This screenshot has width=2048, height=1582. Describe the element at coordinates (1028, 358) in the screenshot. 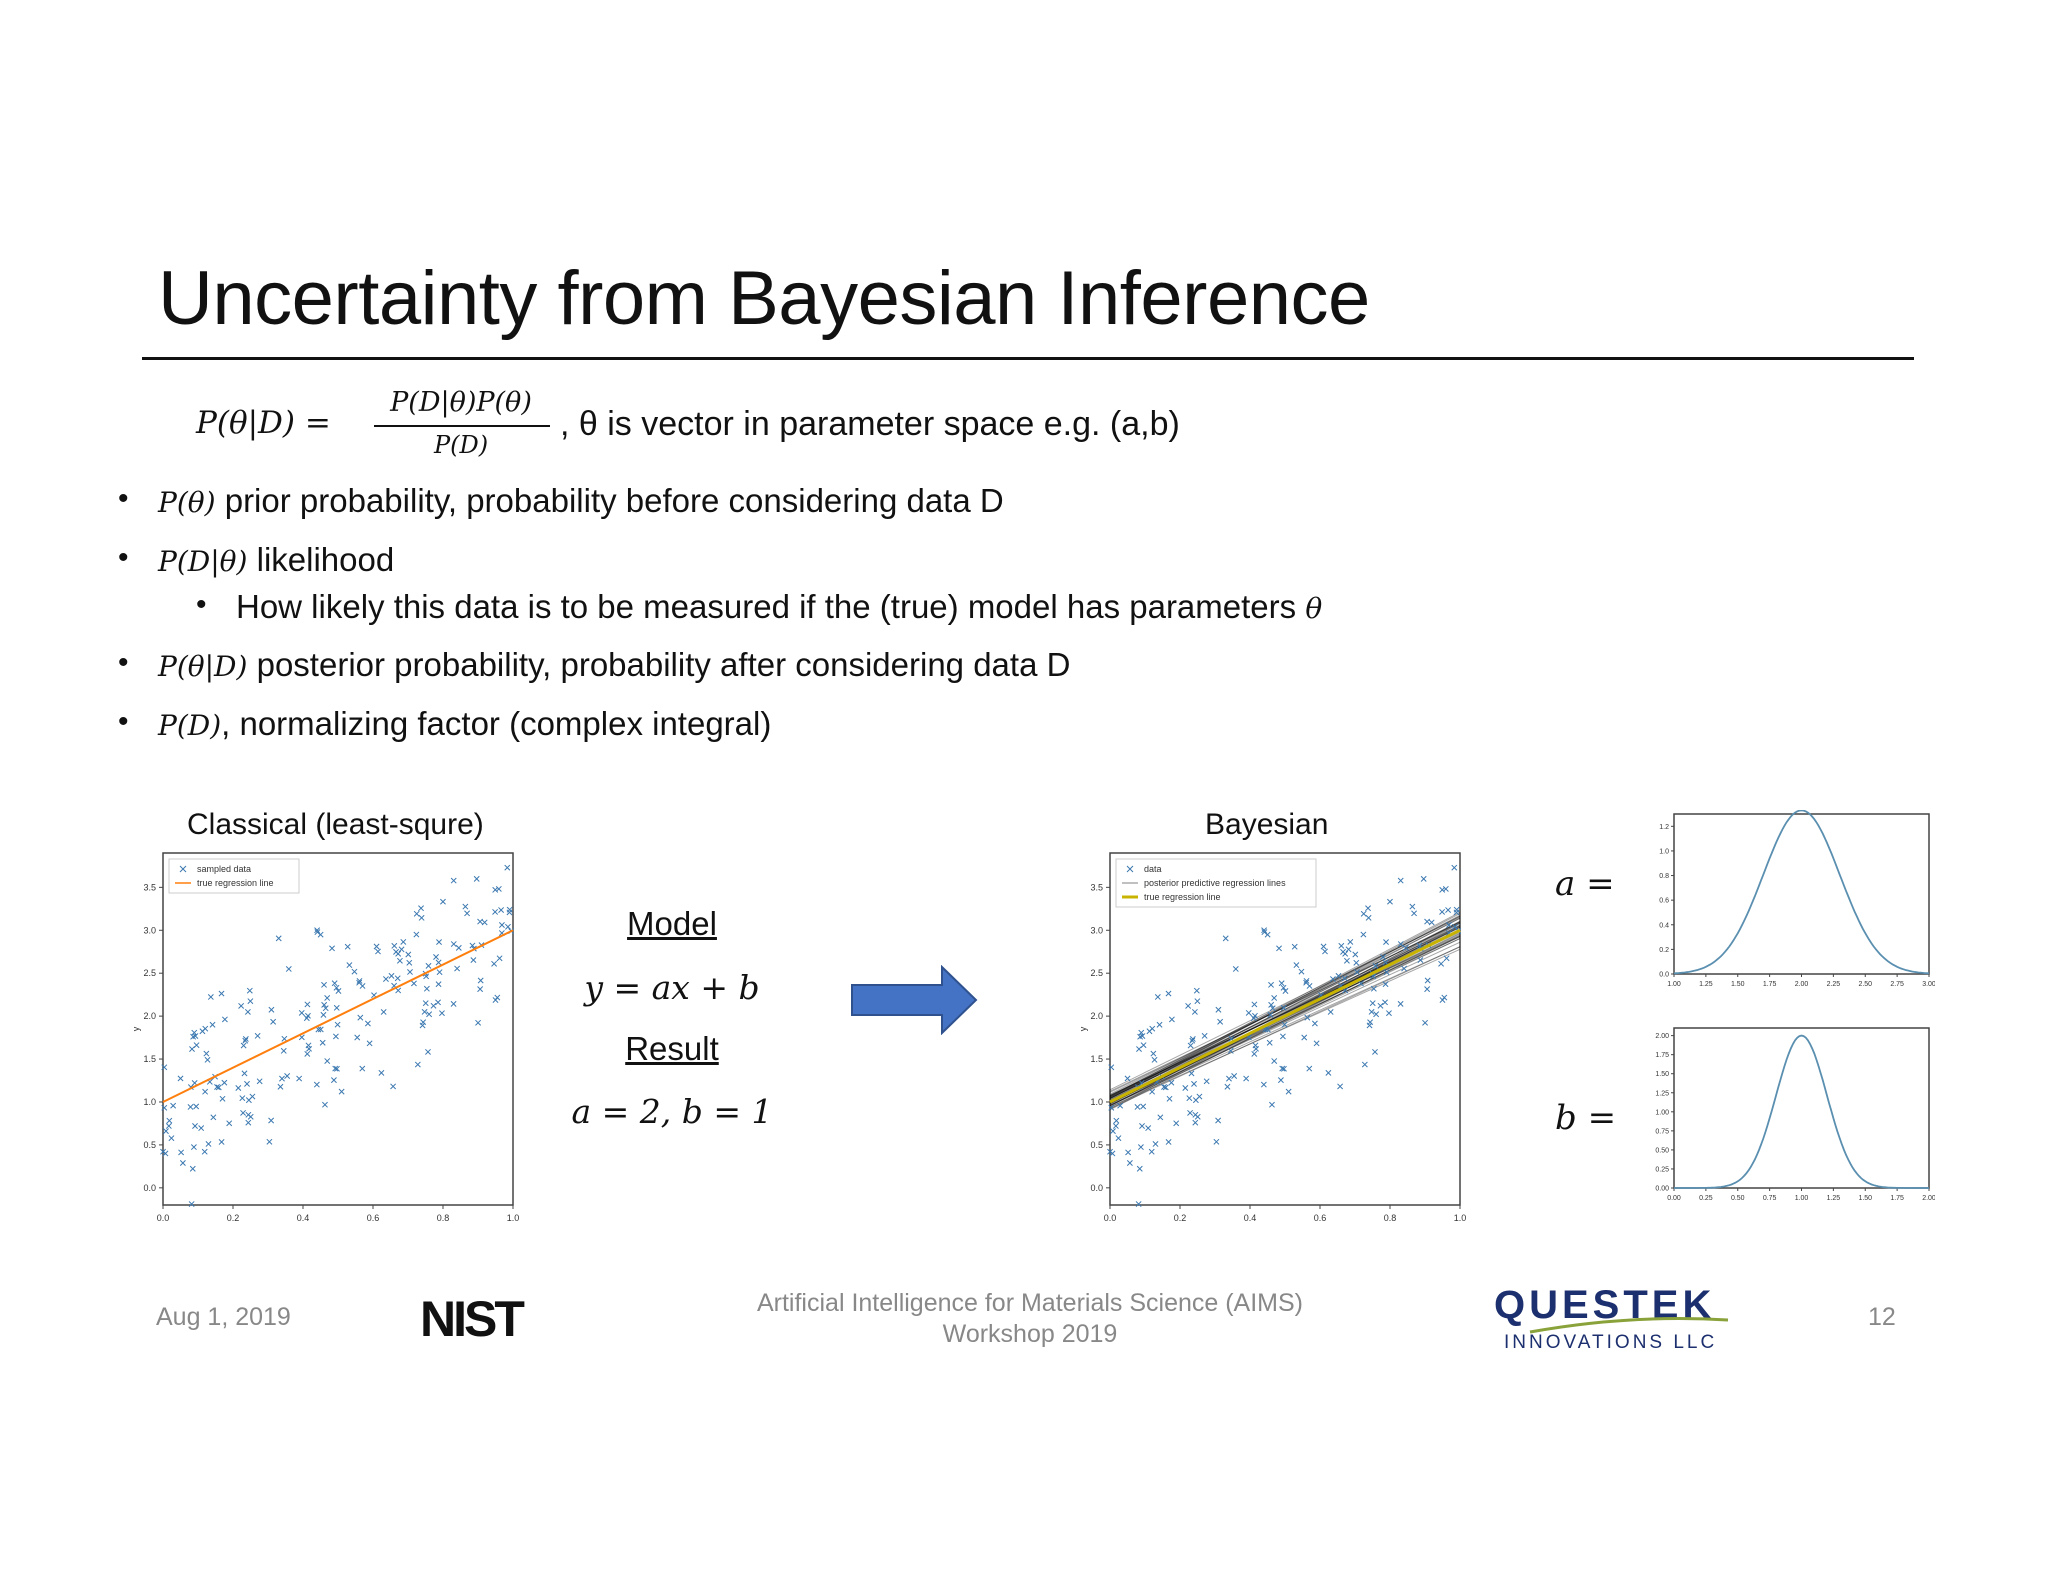

I see `title-underline` at that location.